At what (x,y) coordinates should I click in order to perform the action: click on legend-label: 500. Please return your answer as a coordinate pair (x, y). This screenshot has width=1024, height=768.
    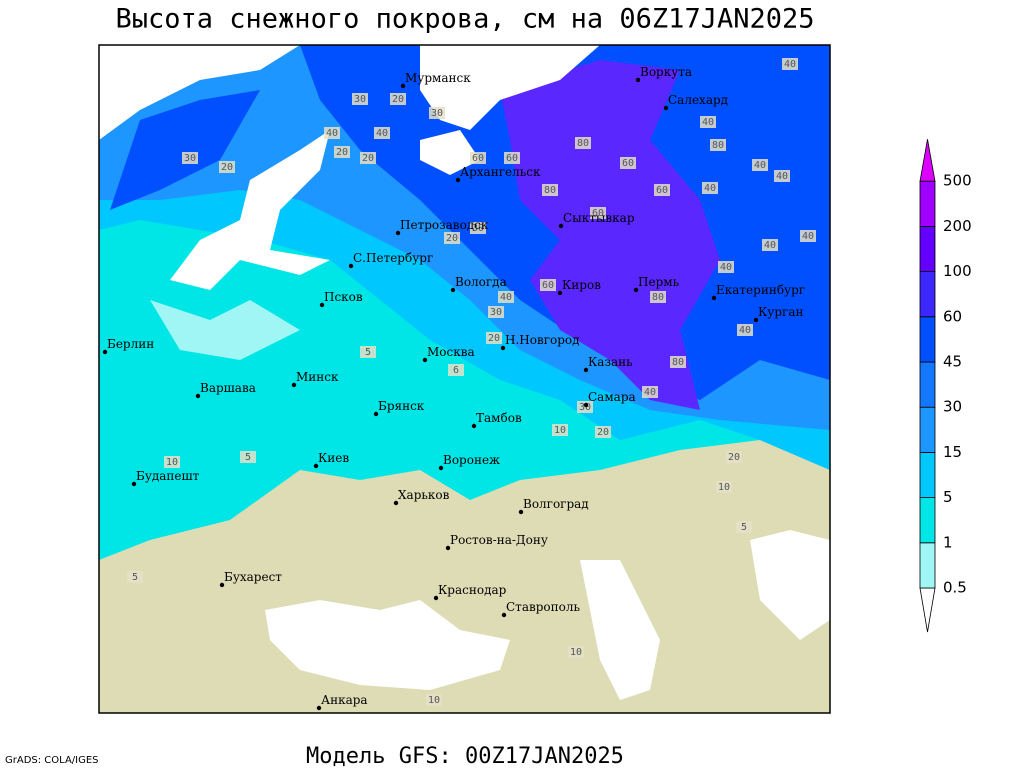
    Looking at the image, I should click on (957, 181).